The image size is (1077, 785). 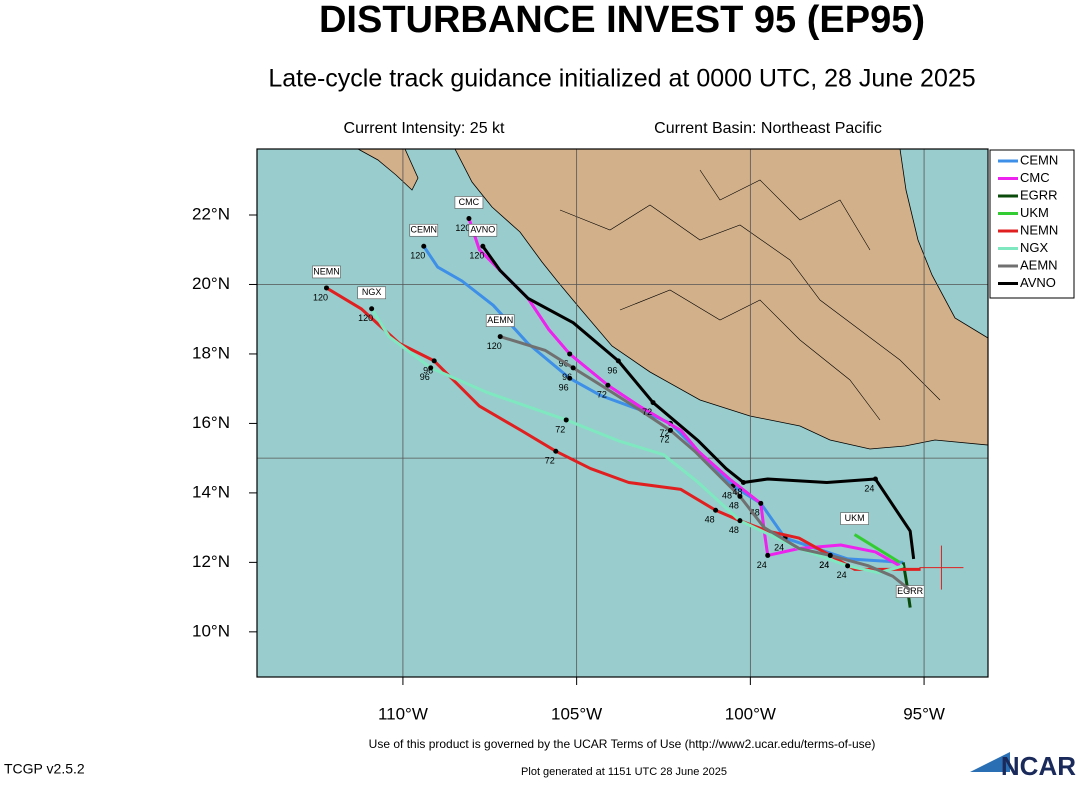 What do you see at coordinates (1038, 282) in the screenshot?
I see `legend-label: AVNO` at bounding box center [1038, 282].